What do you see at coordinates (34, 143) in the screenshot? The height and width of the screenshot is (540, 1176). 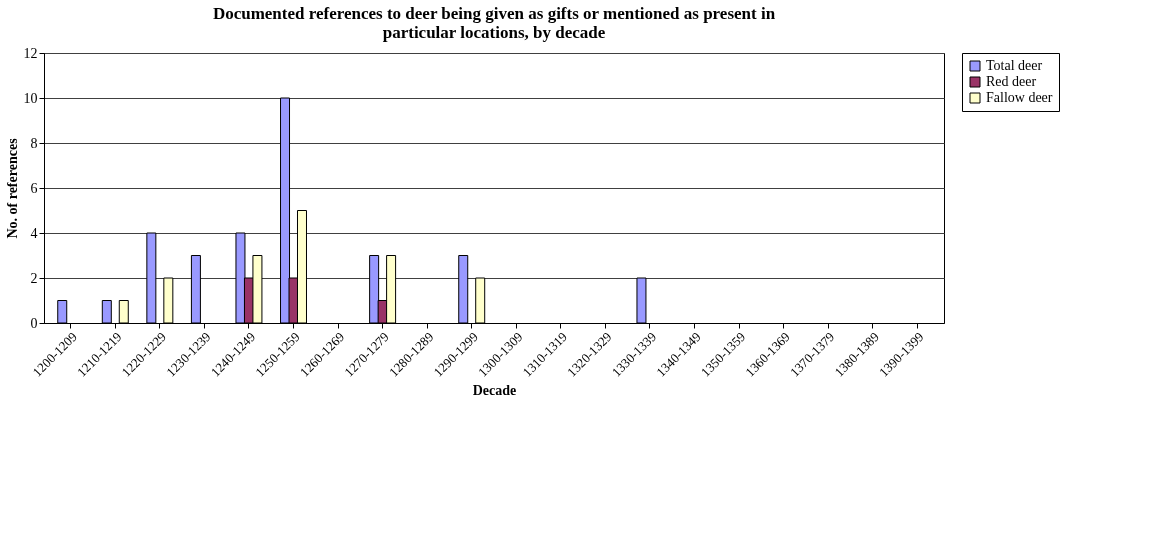 I see `y-tick-label: 8` at bounding box center [34, 143].